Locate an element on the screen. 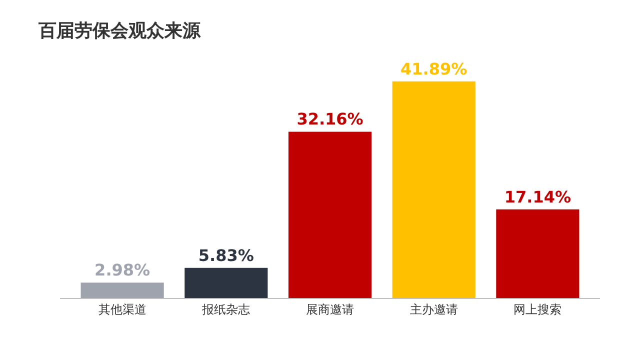 The height and width of the screenshot is (338, 640). x-tick-label: 网上搜索 is located at coordinates (538, 309).